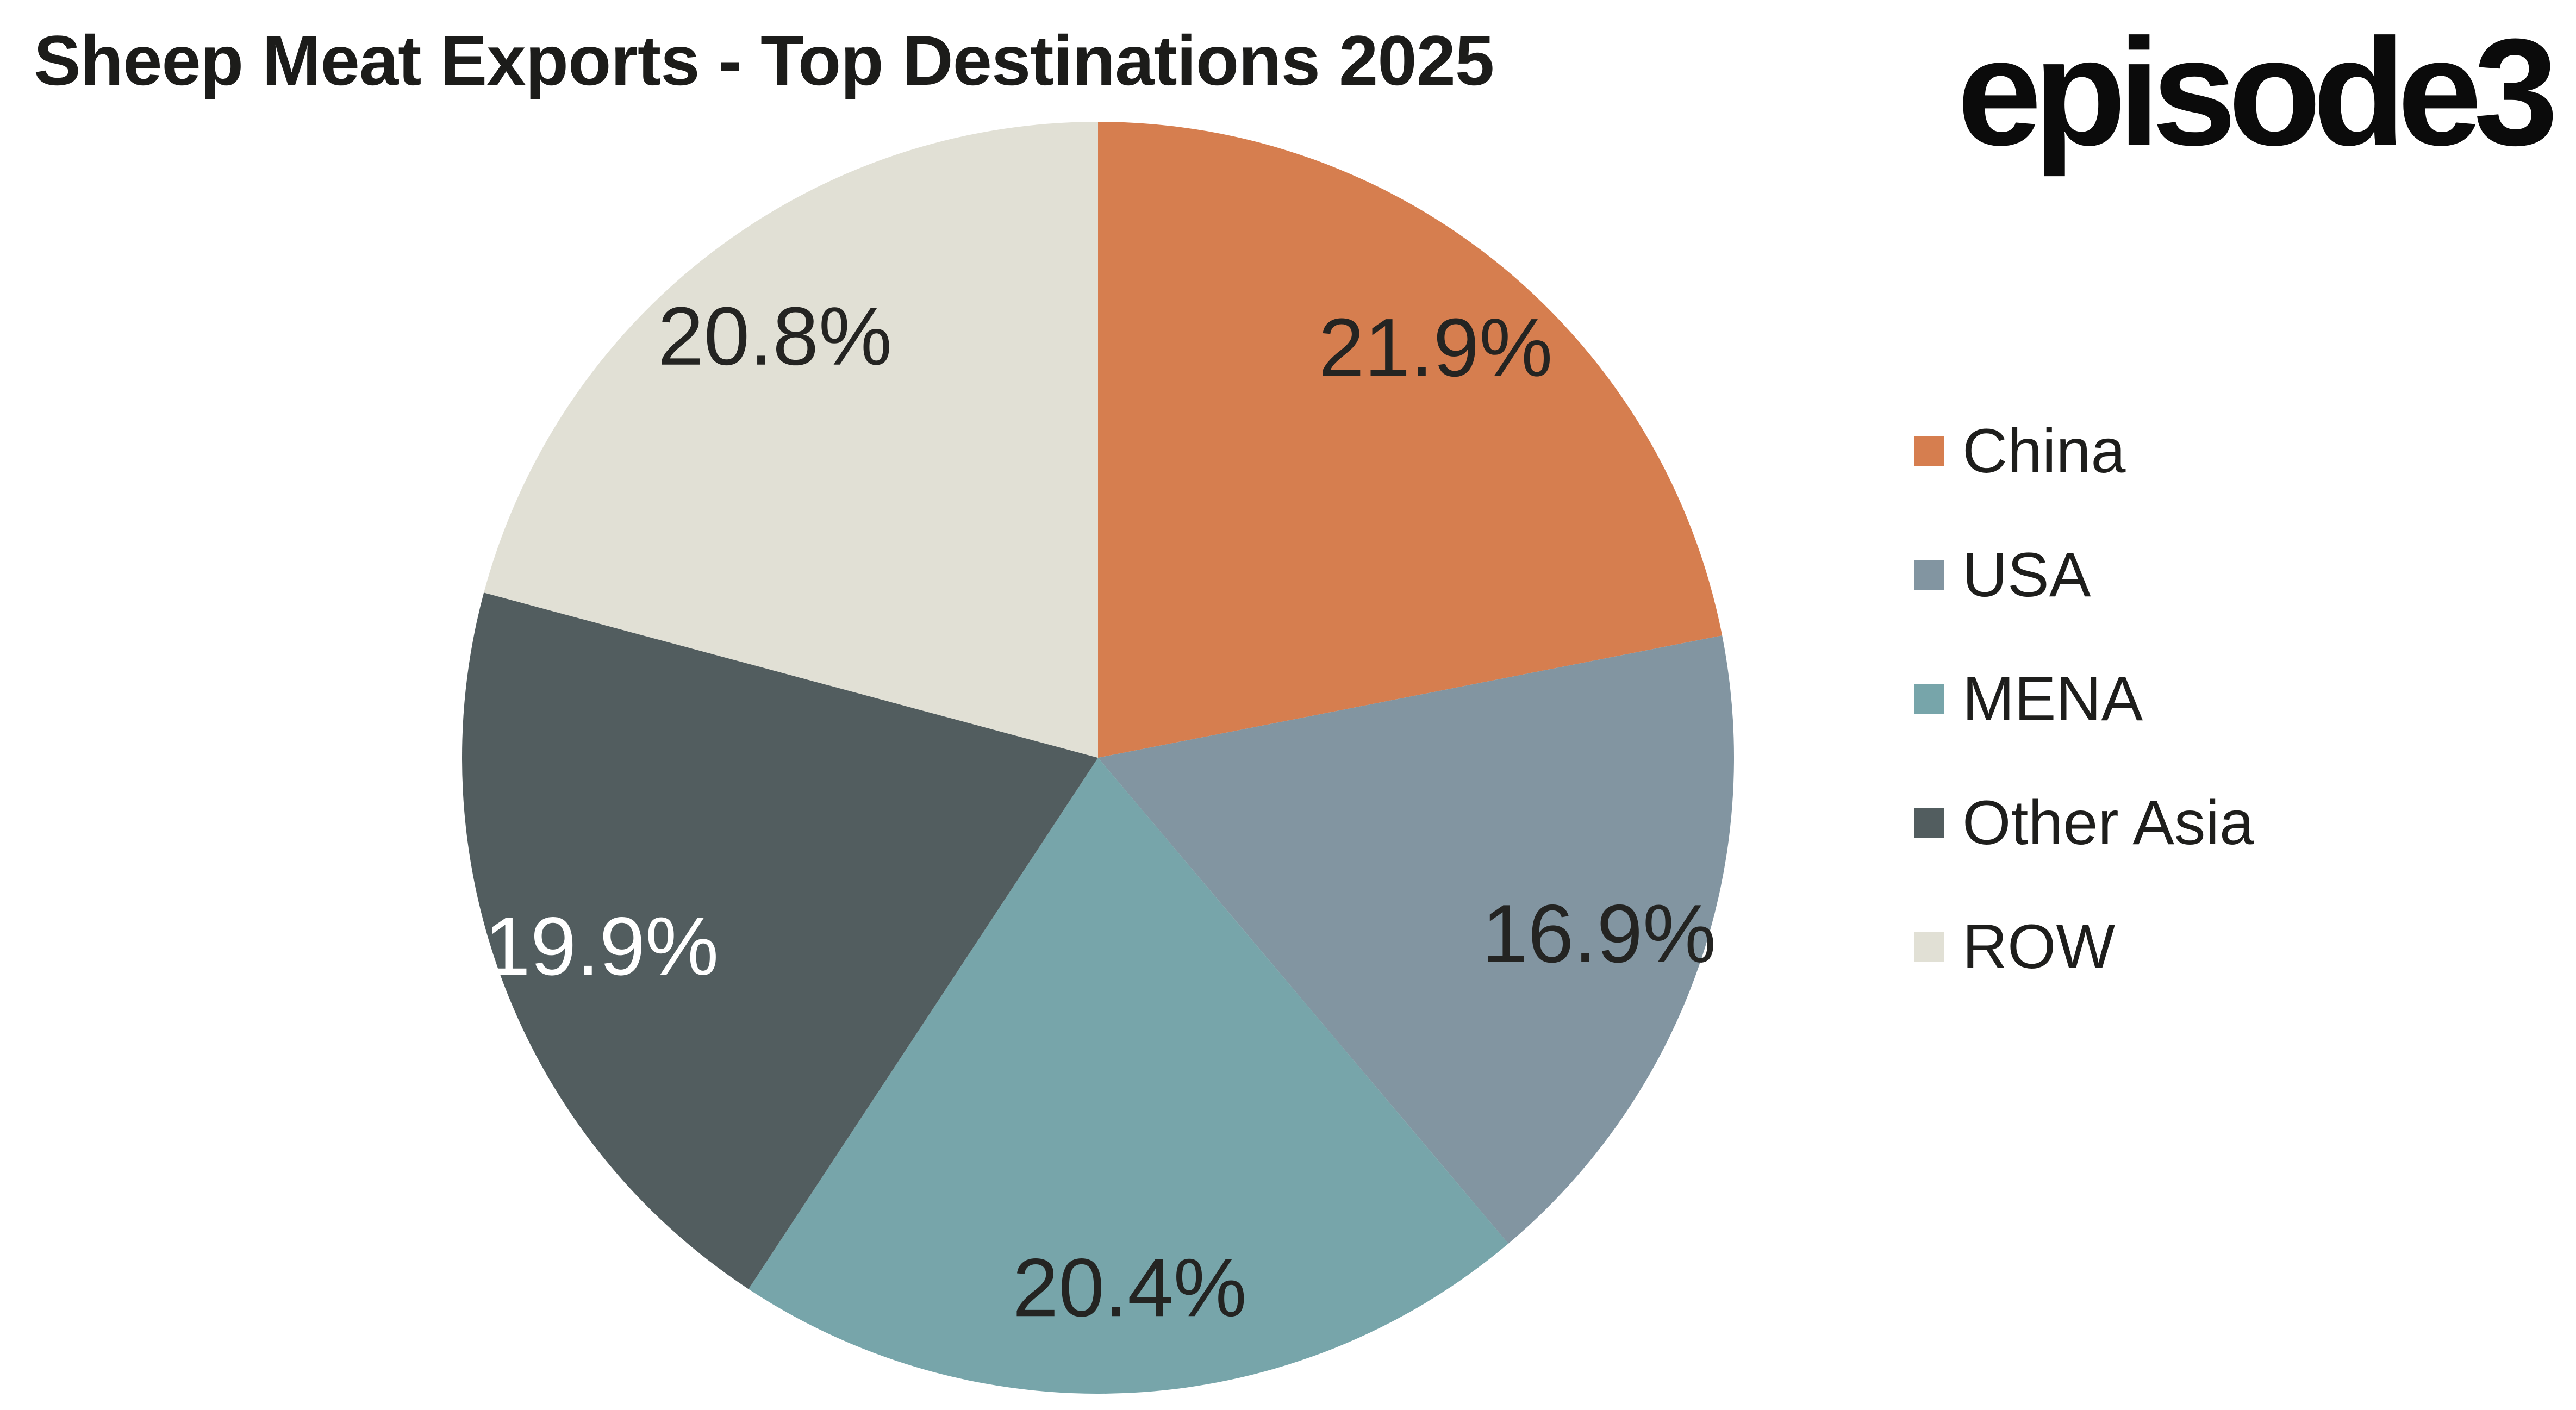 The width and height of the screenshot is (2576, 1410). Describe the element at coordinates (1929, 575) in the screenshot. I see `legend-swatch-usa` at that location.